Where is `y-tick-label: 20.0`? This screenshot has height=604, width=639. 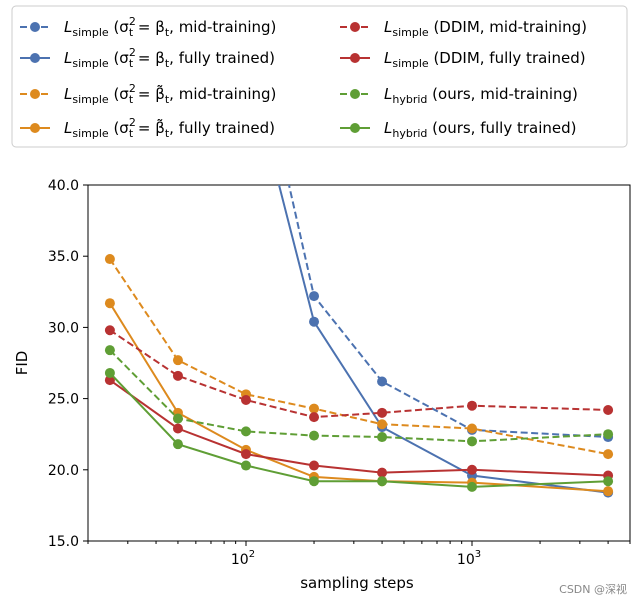
y-tick-label: 20.0 is located at coordinates (63, 471).